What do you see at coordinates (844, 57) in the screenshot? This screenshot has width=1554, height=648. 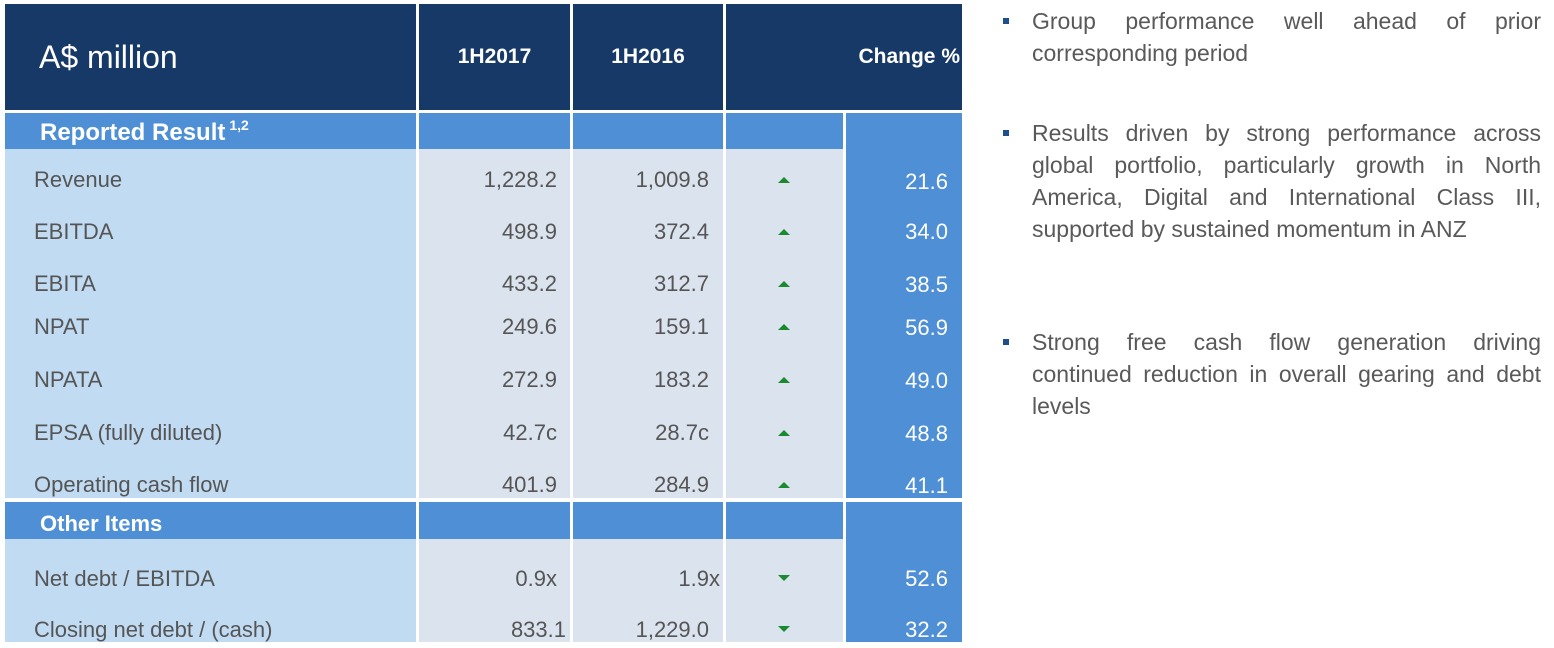 I see `column-header-change: Change %` at bounding box center [844, 57].